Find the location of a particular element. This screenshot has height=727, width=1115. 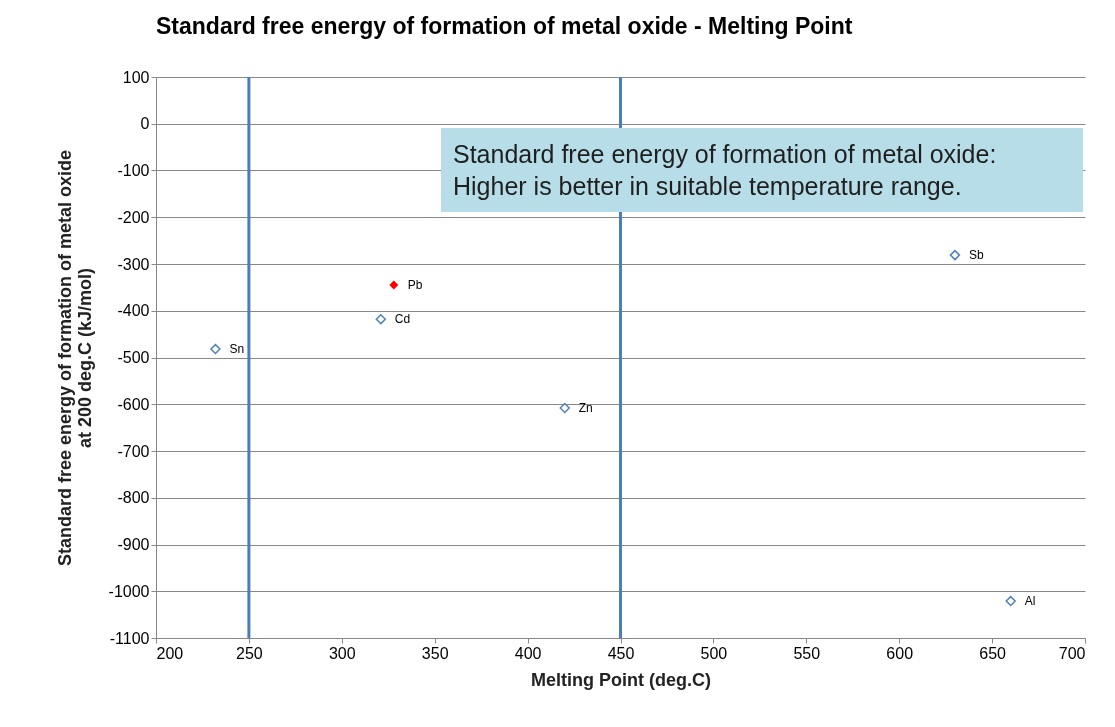

x-tick-label: 500 is located at coordinates (714, 653).